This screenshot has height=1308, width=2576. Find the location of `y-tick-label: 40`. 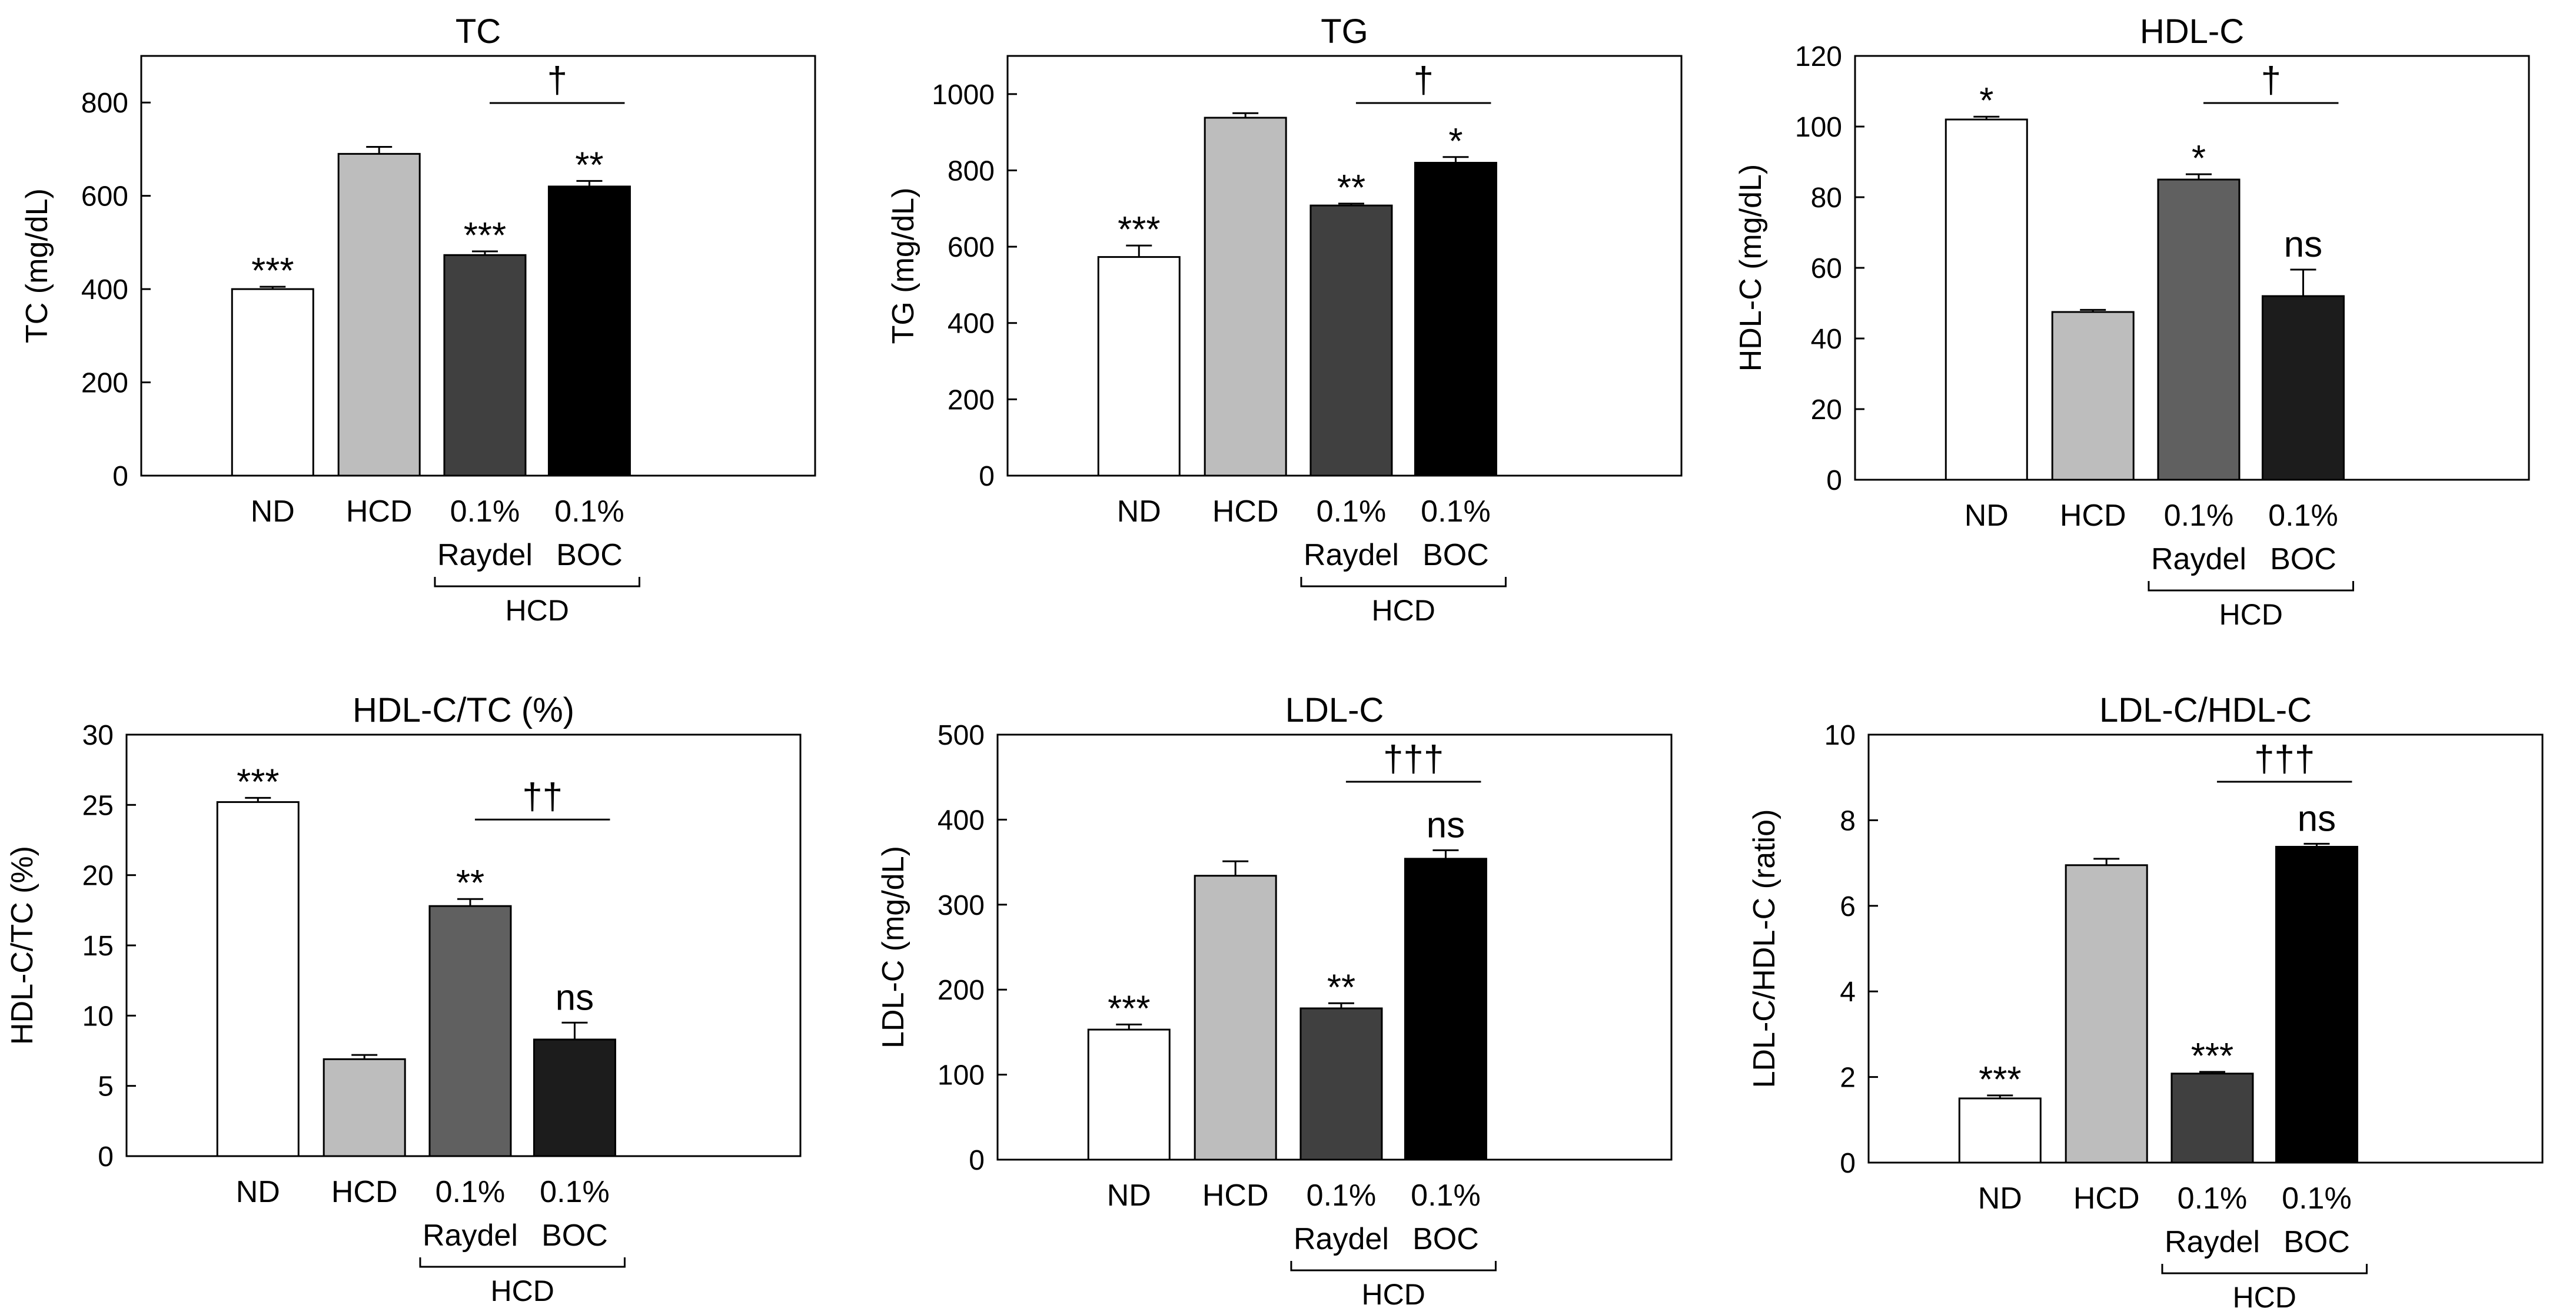

y-tick-label: 40 is located at coordinates (1826, 339).